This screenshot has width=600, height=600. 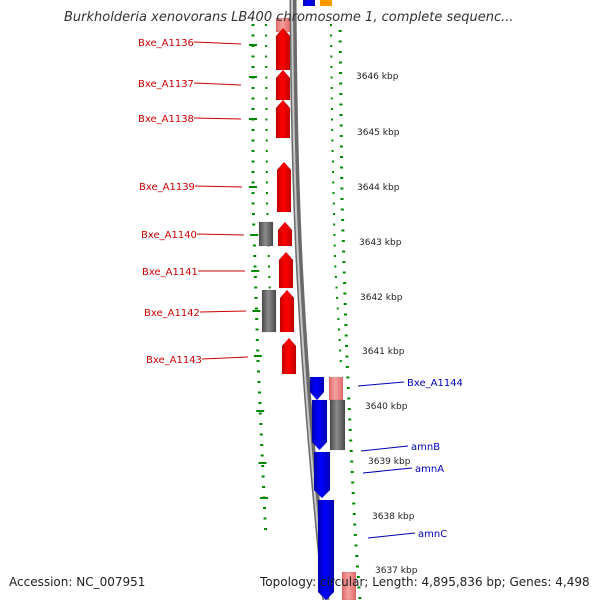 I want to click on ruler-label: 3646 kbp, so click(x=377, y=77).